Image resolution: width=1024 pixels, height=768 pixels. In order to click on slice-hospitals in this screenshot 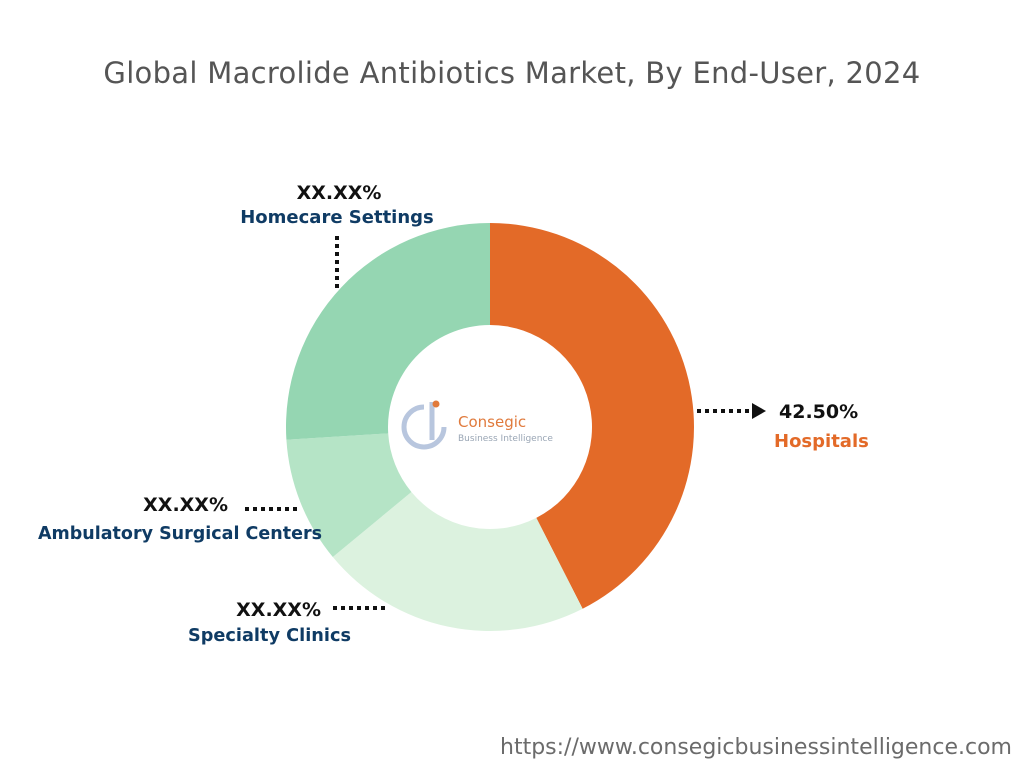, I will do `click(592, 416)`.